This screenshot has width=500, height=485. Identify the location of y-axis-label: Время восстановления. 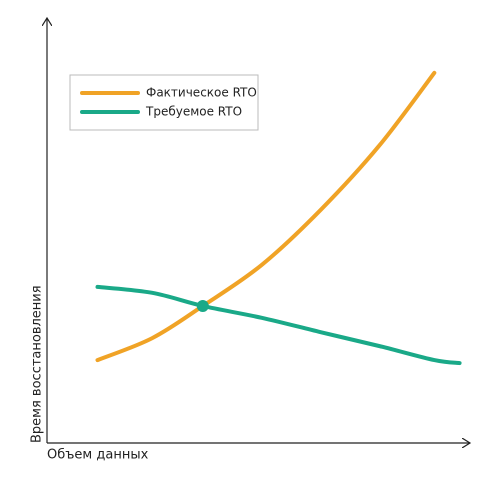
(37, 364).